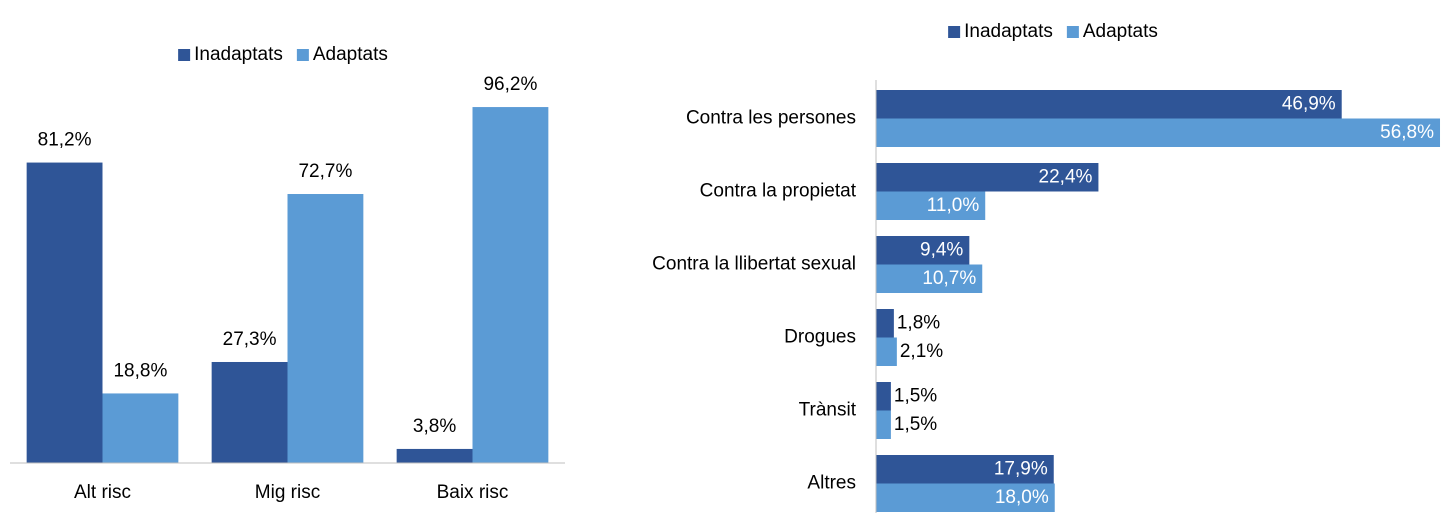 This screenshot has height=513, width=1450. What do you see at coordinates (1309, 103) in the screenshot?
I see `data-label: 46,9%` at bounding box center [1309, 103].